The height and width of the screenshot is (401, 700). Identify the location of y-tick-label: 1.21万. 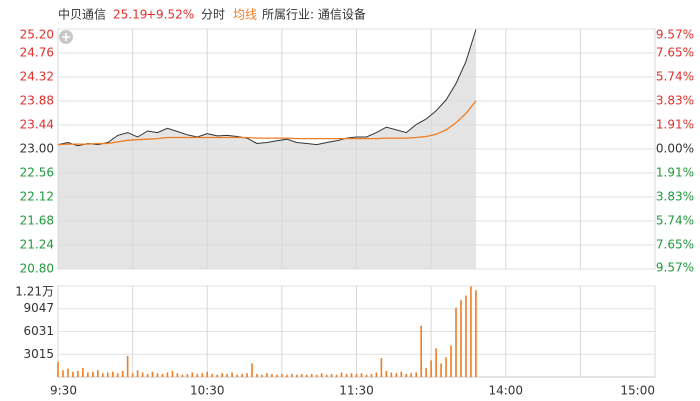
(34, 292).